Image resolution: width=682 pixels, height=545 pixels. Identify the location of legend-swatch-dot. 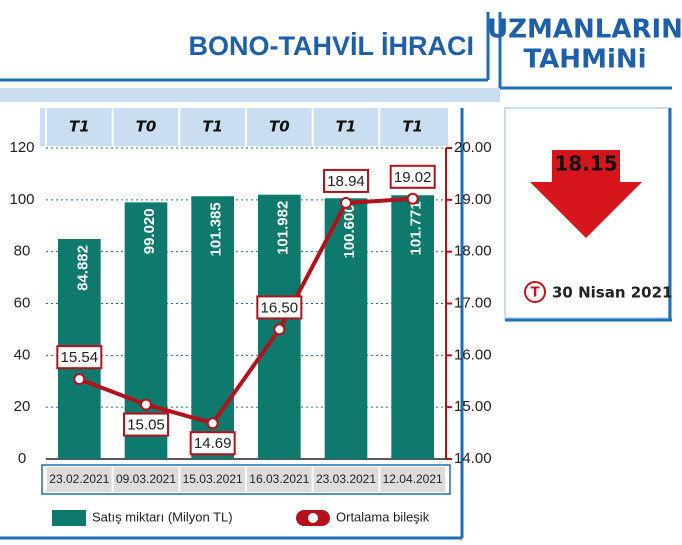
(313, 518).